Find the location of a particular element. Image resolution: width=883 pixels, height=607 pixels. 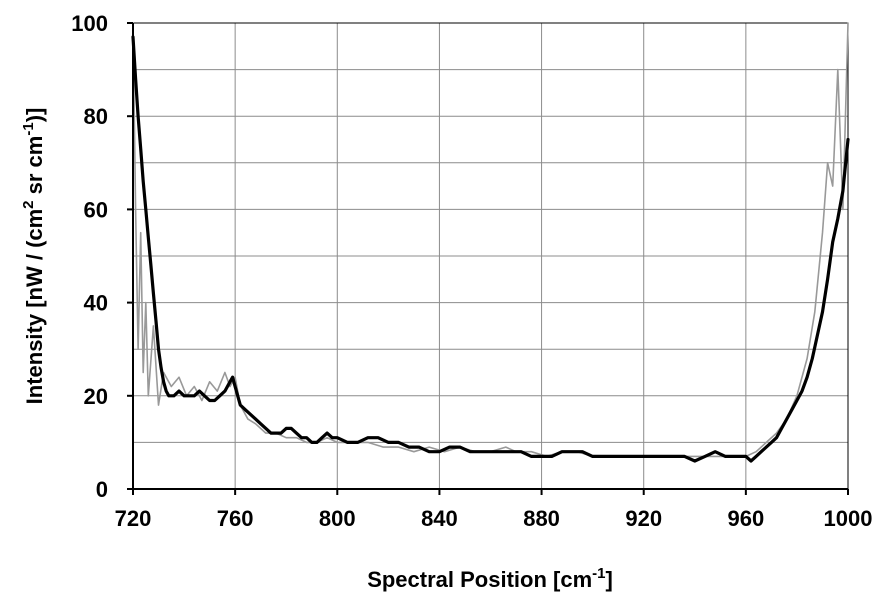

y-tick-label-60: 60 is located at coordinates (96, 209).